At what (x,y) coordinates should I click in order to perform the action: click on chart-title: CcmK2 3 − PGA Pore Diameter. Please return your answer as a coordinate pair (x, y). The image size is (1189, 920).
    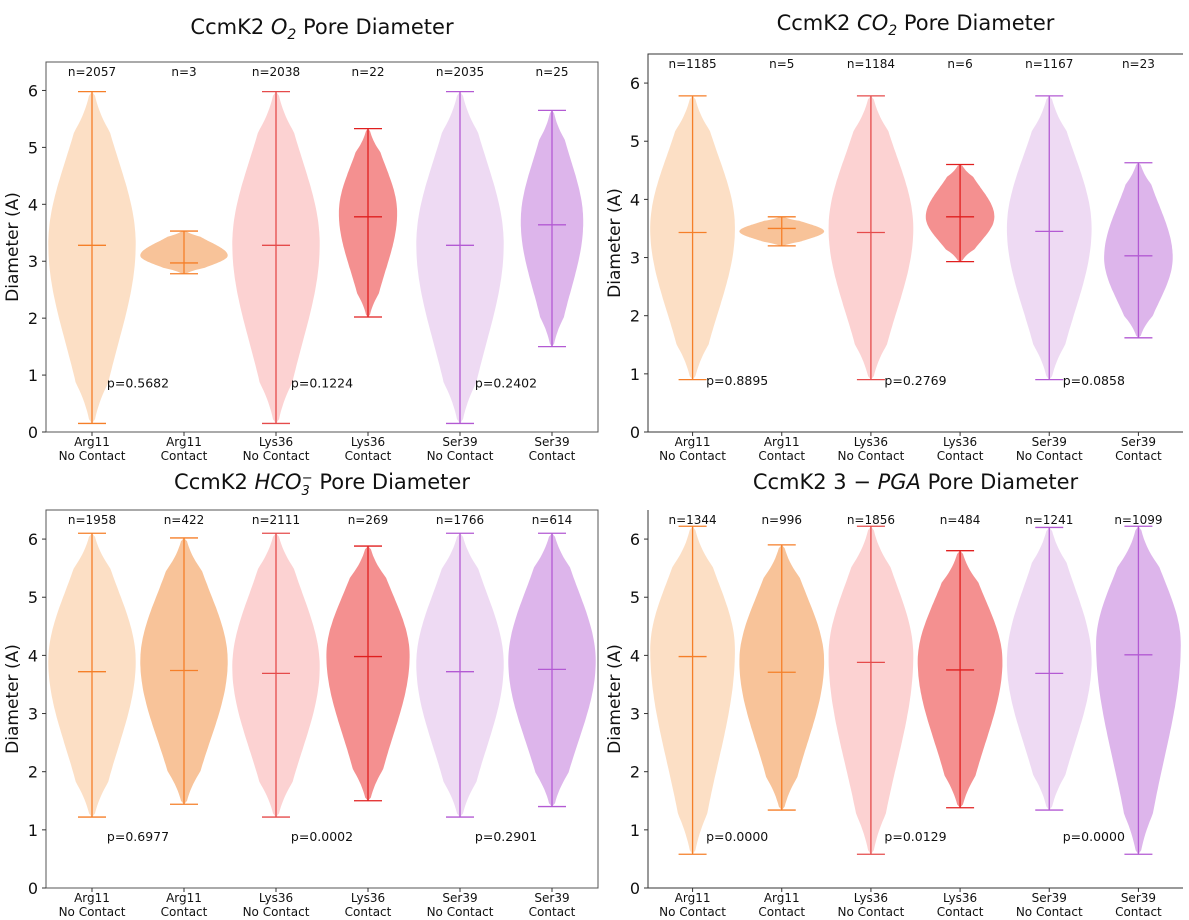
    Looking at the image, I should click on (916, 482).